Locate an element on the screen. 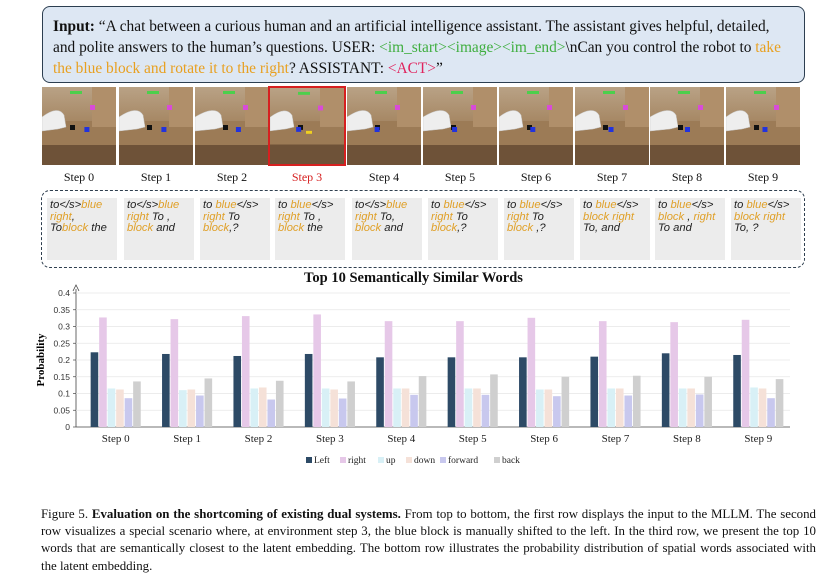 Image resolution: width=827 pixels, height=580 pixels. legend-label-back: back is located at coordinates (511, 461).